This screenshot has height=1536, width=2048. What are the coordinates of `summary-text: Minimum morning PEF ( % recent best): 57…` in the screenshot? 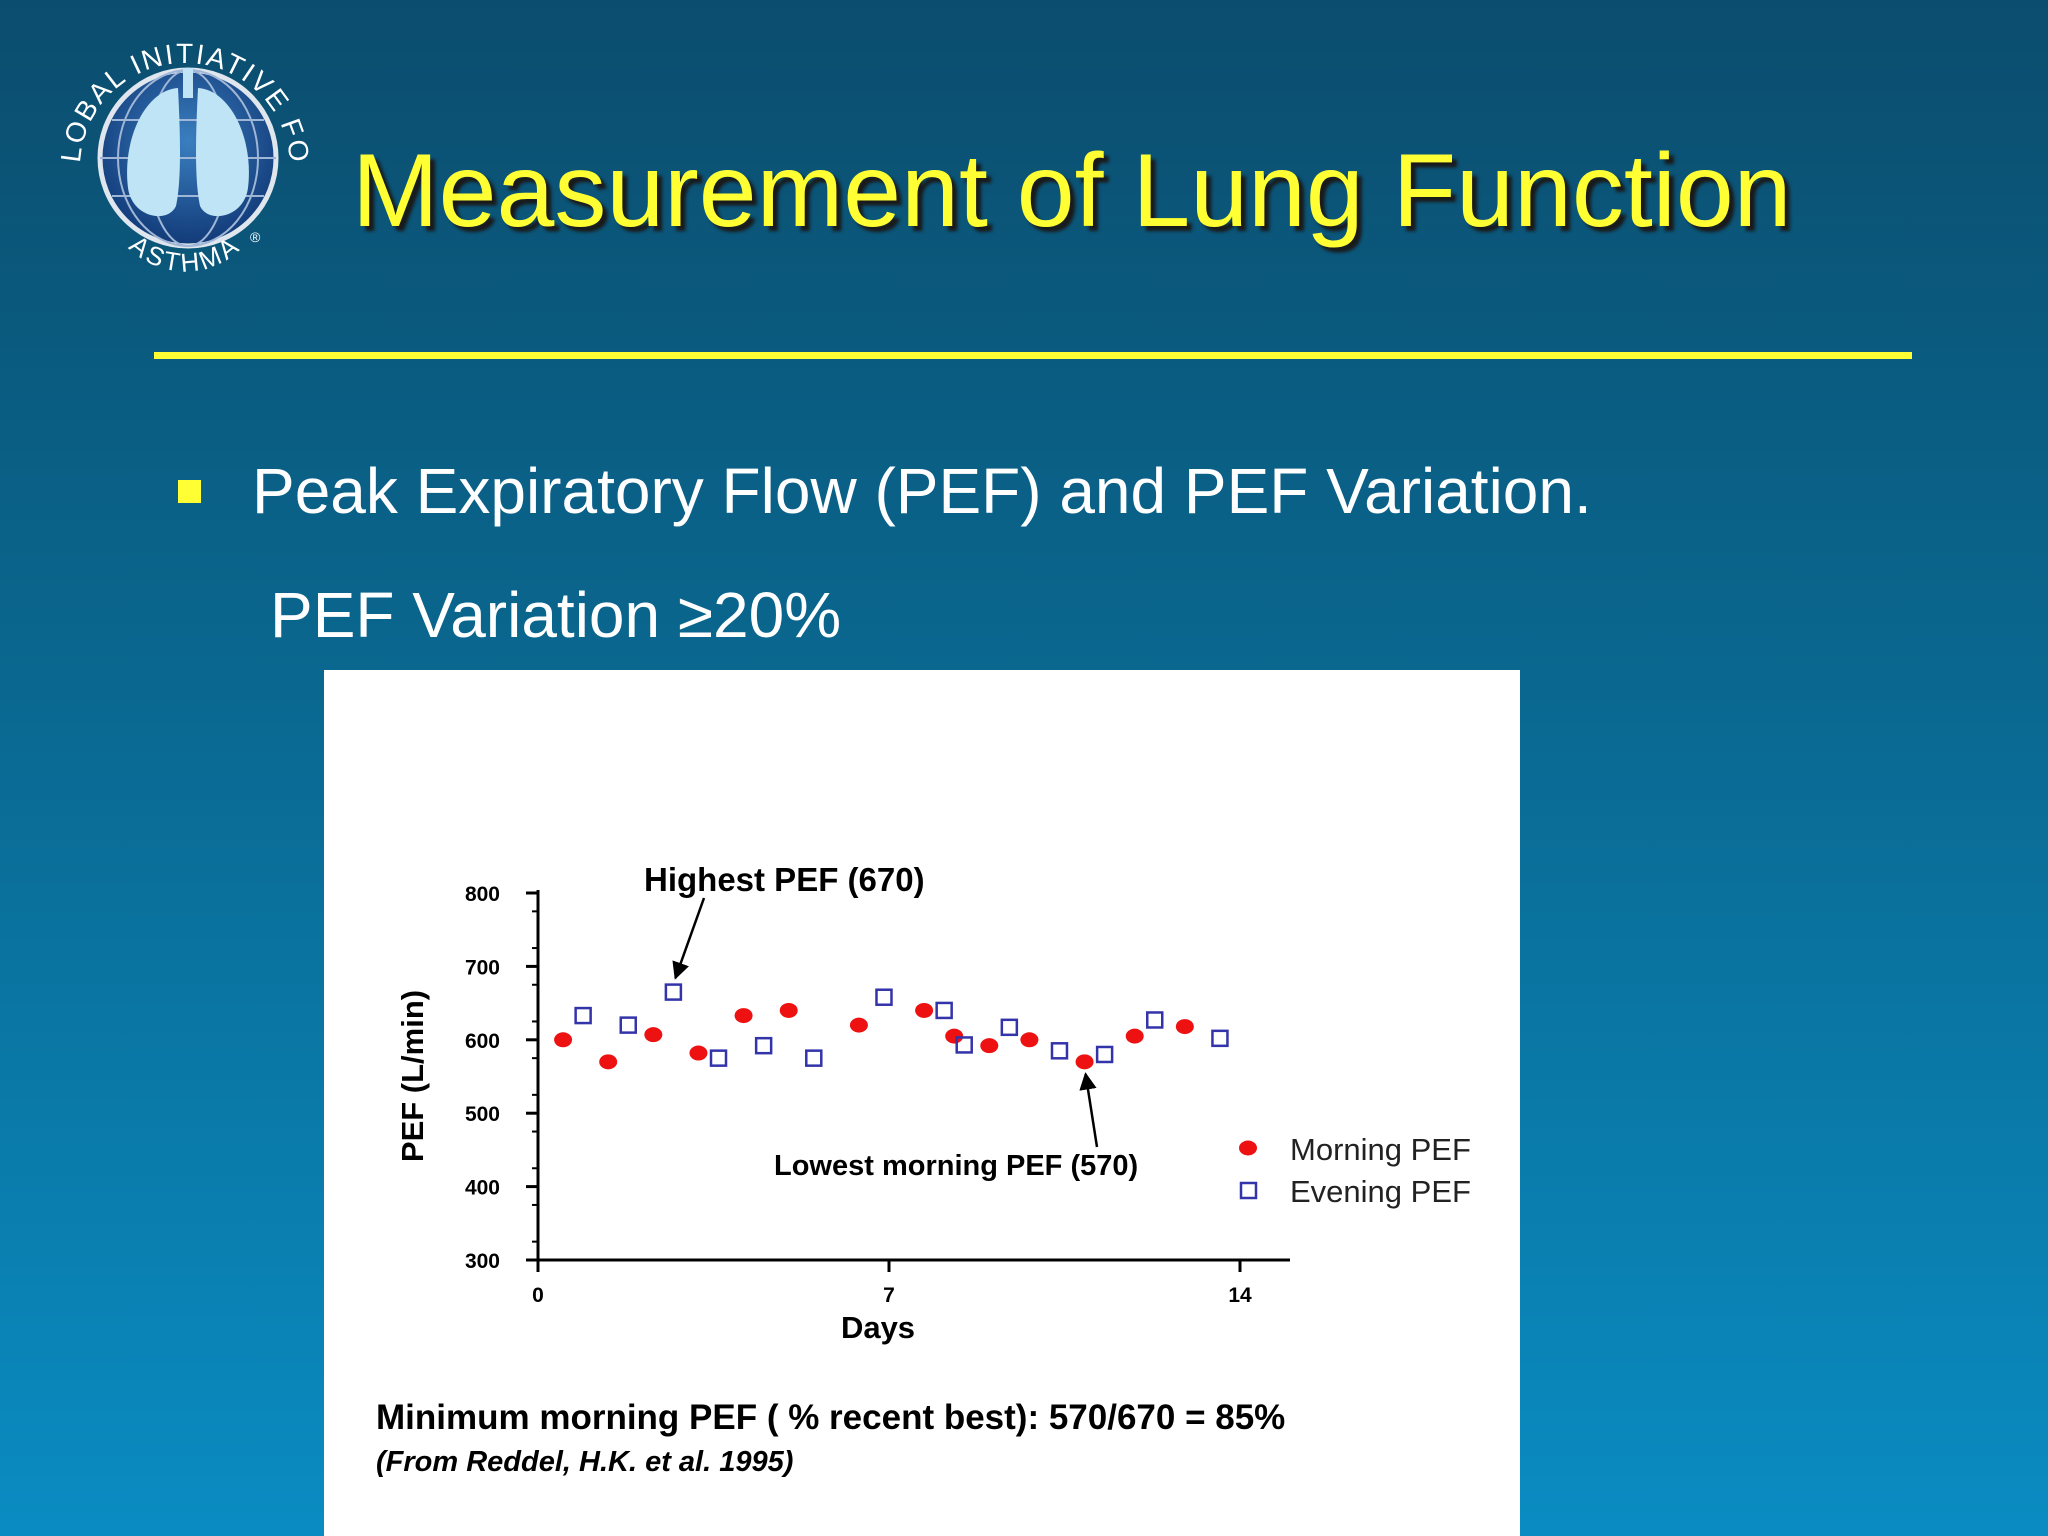 It's located at (831, 1417).